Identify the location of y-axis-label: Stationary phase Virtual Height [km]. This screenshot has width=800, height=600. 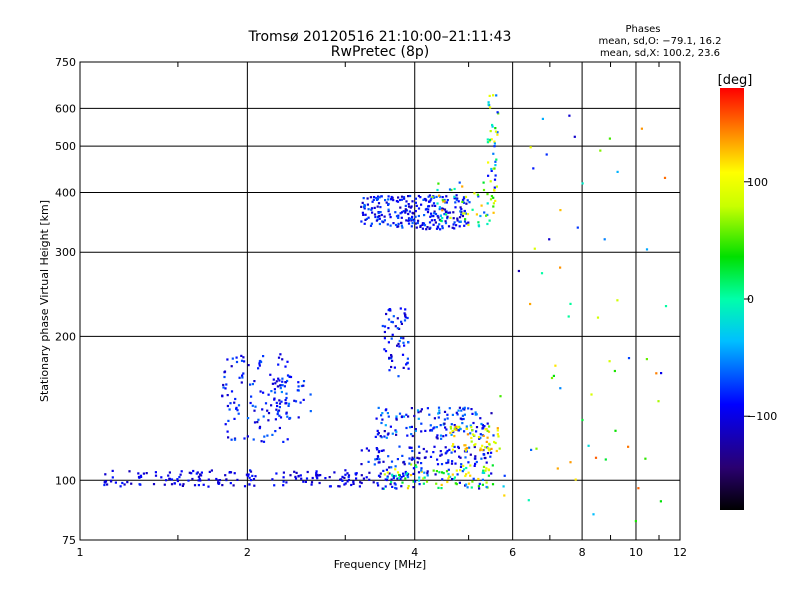
(44, 301).